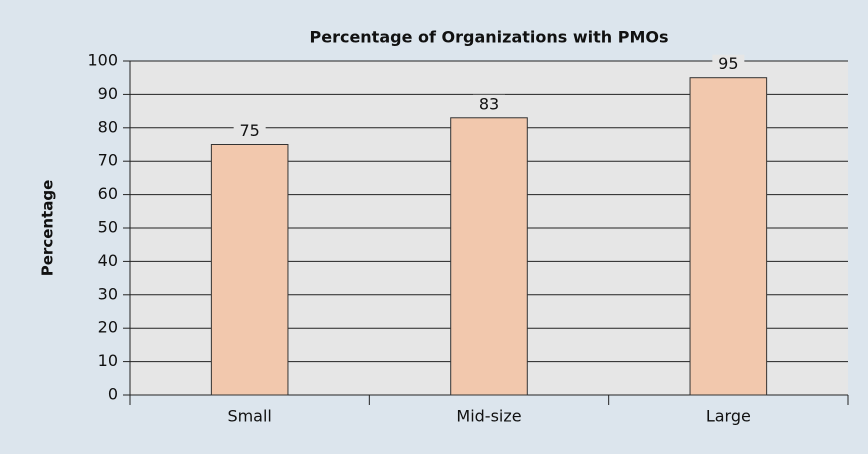  Describe the element at coordinates (249, 416) in the screenshot. I see `x-tick-label: Small` at that location.